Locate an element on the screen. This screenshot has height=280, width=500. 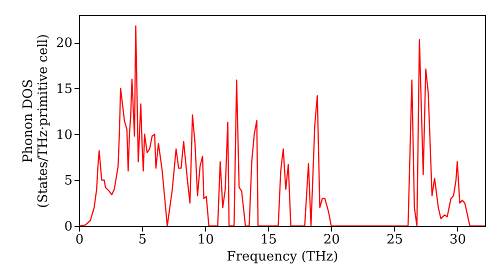
x-tick-label: 30 is located at coordinates (457, 240).